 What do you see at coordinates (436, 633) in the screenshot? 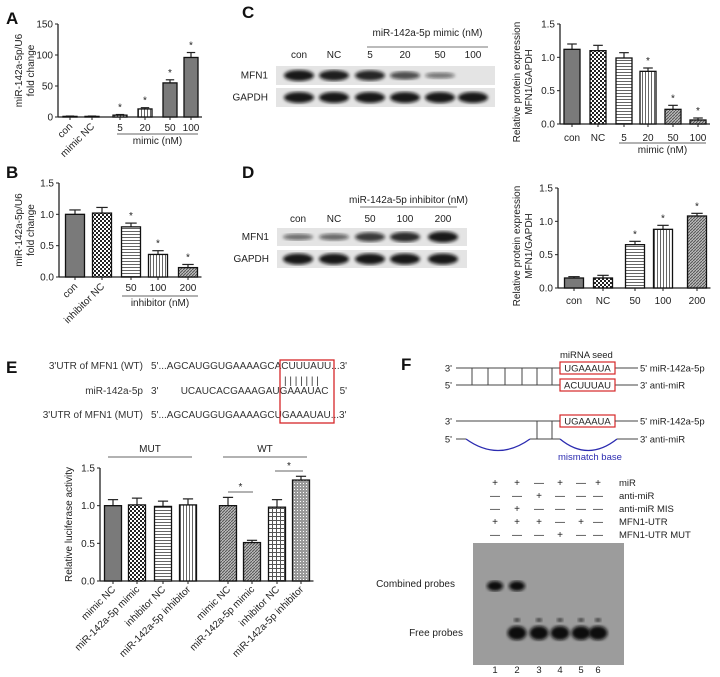
I see `band-label: Free probes` at bounding box center [436, 633].